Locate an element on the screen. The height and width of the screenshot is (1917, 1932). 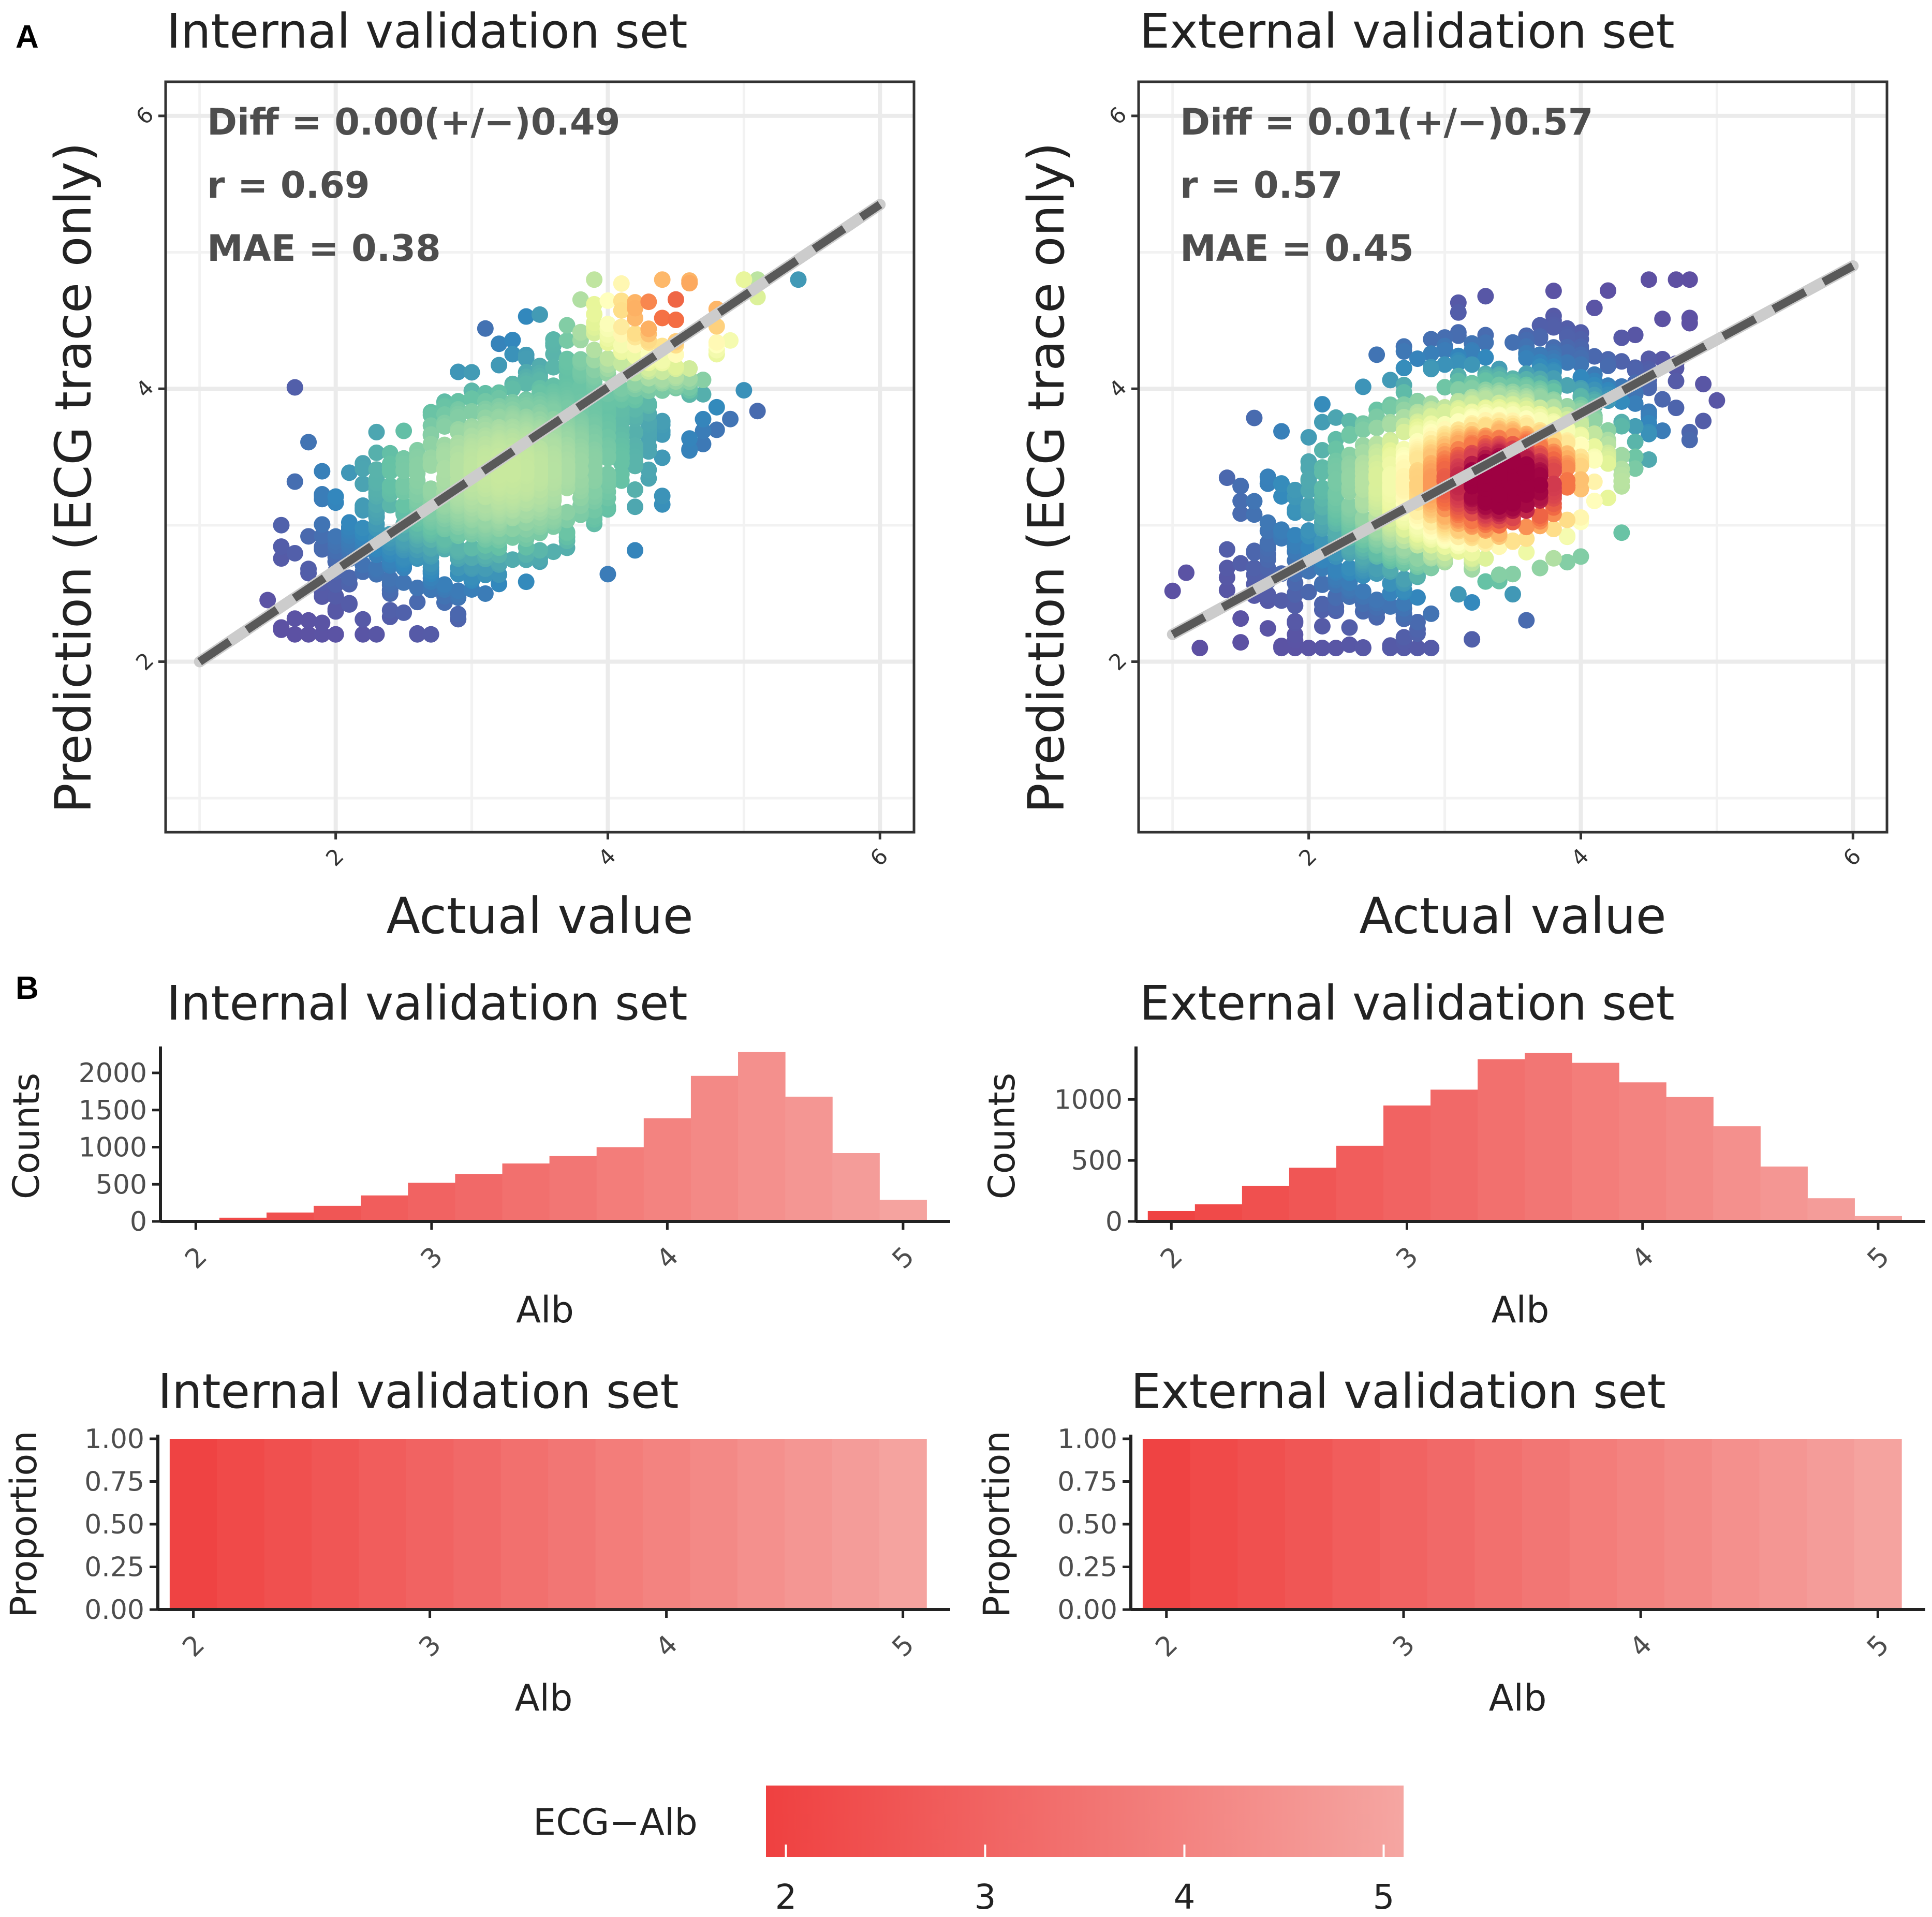
y-tick-label: 0.75 is located at coordinates (1087, 1482).